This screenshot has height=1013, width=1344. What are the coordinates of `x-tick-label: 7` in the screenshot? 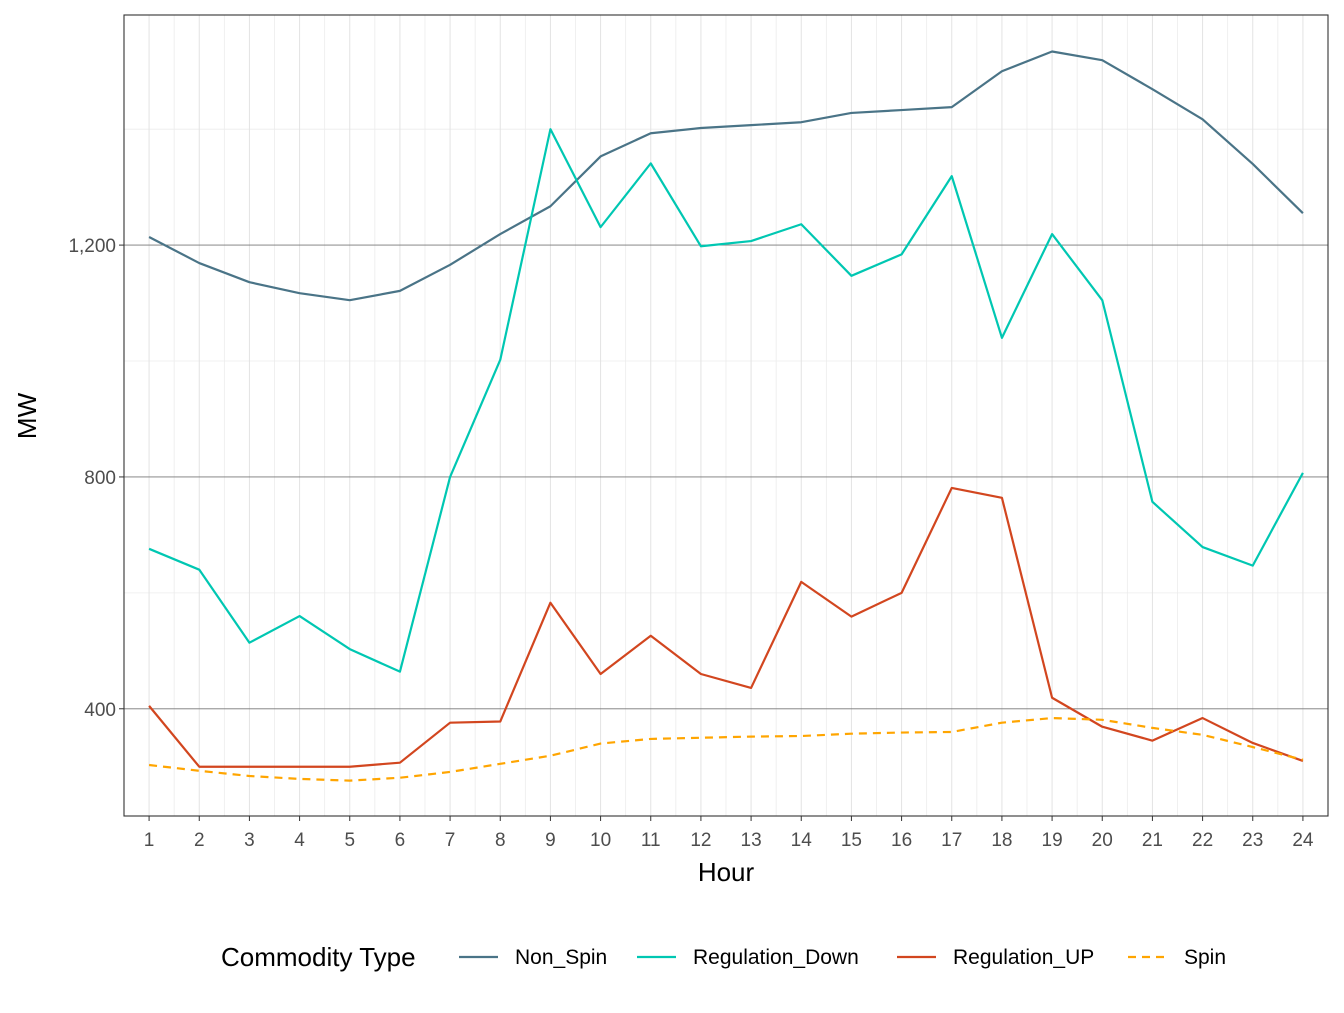 It's located at (450, 840).